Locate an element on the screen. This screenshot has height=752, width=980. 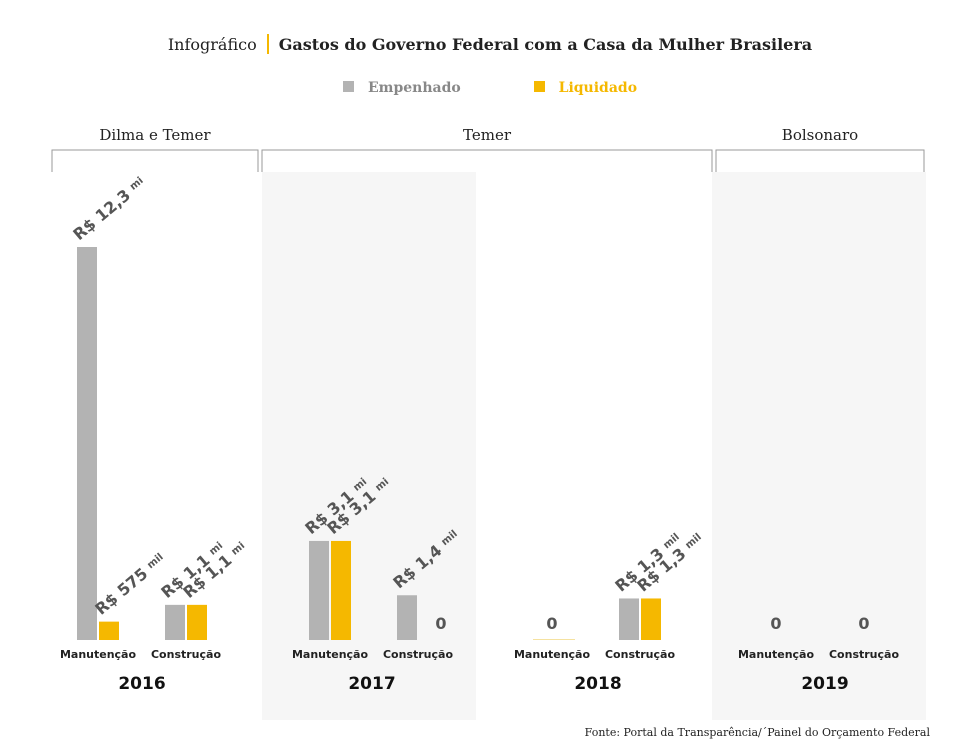
legend-item-liquidado: Liquidado is located at coordinates (585, 88).